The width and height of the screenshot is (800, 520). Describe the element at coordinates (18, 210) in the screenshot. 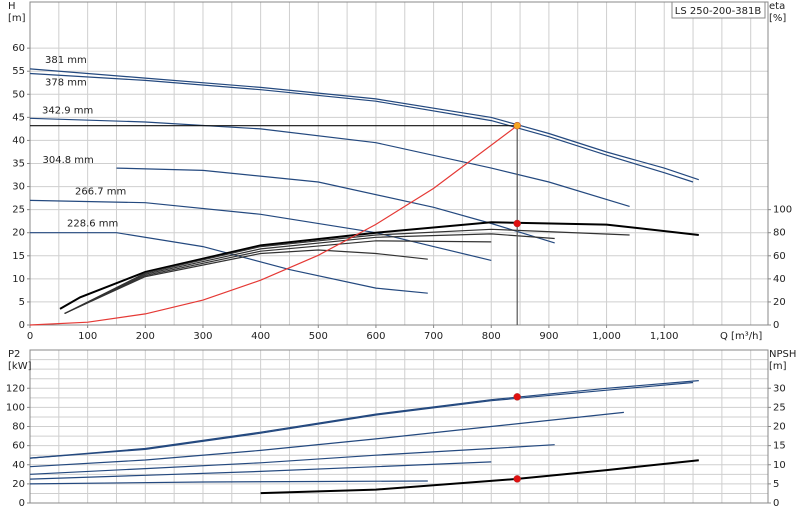

I see `y-tick-label: 25` at that location.